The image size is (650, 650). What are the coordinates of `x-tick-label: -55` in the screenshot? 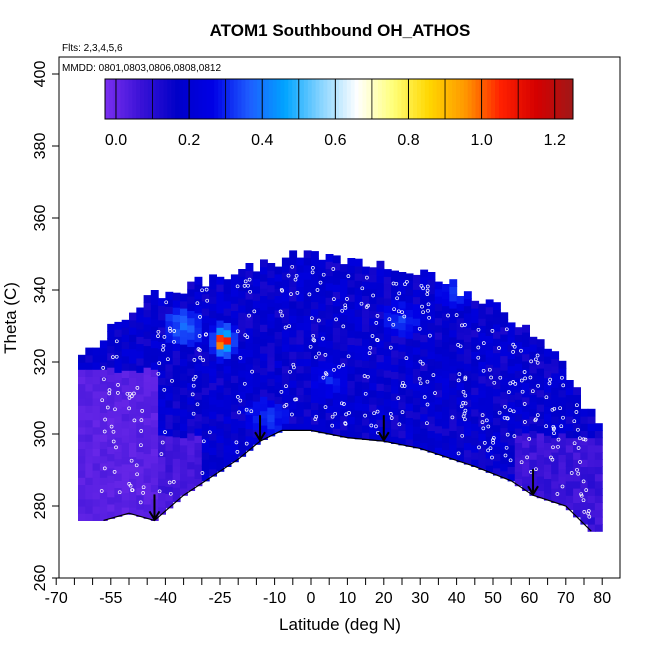 It's located at (110, 598).